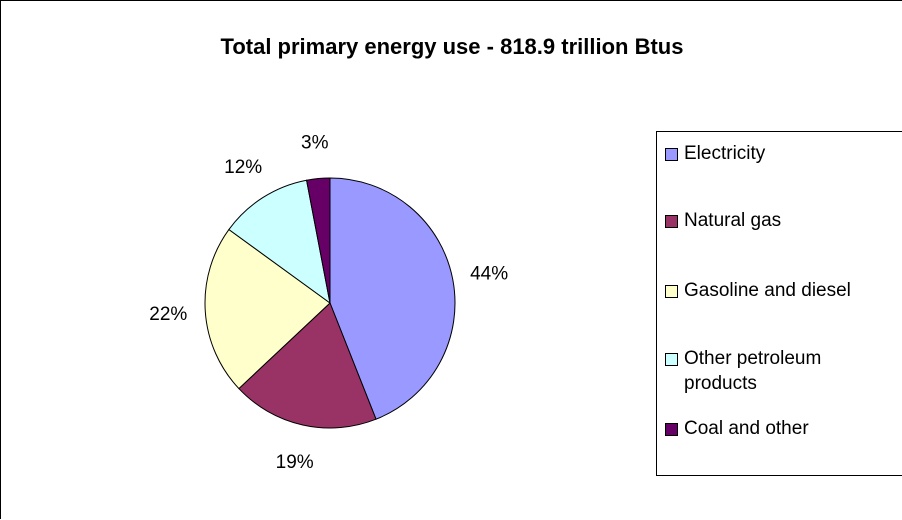 The image size is (902, 520). I want to click on legend-label: Coal and other, so click(746, 428).